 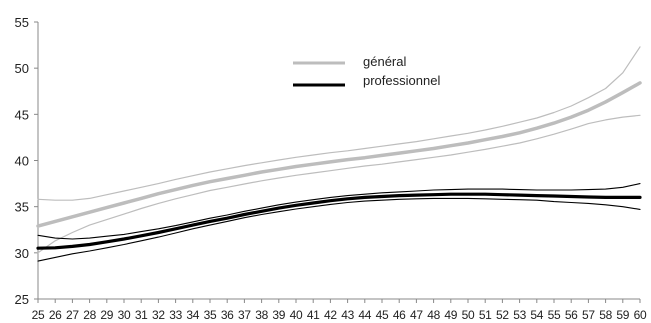 What do you see at coordinates (640, 315) in the screenshot?
I see `x-tick-label: 60` at bounding box center [640, 315].